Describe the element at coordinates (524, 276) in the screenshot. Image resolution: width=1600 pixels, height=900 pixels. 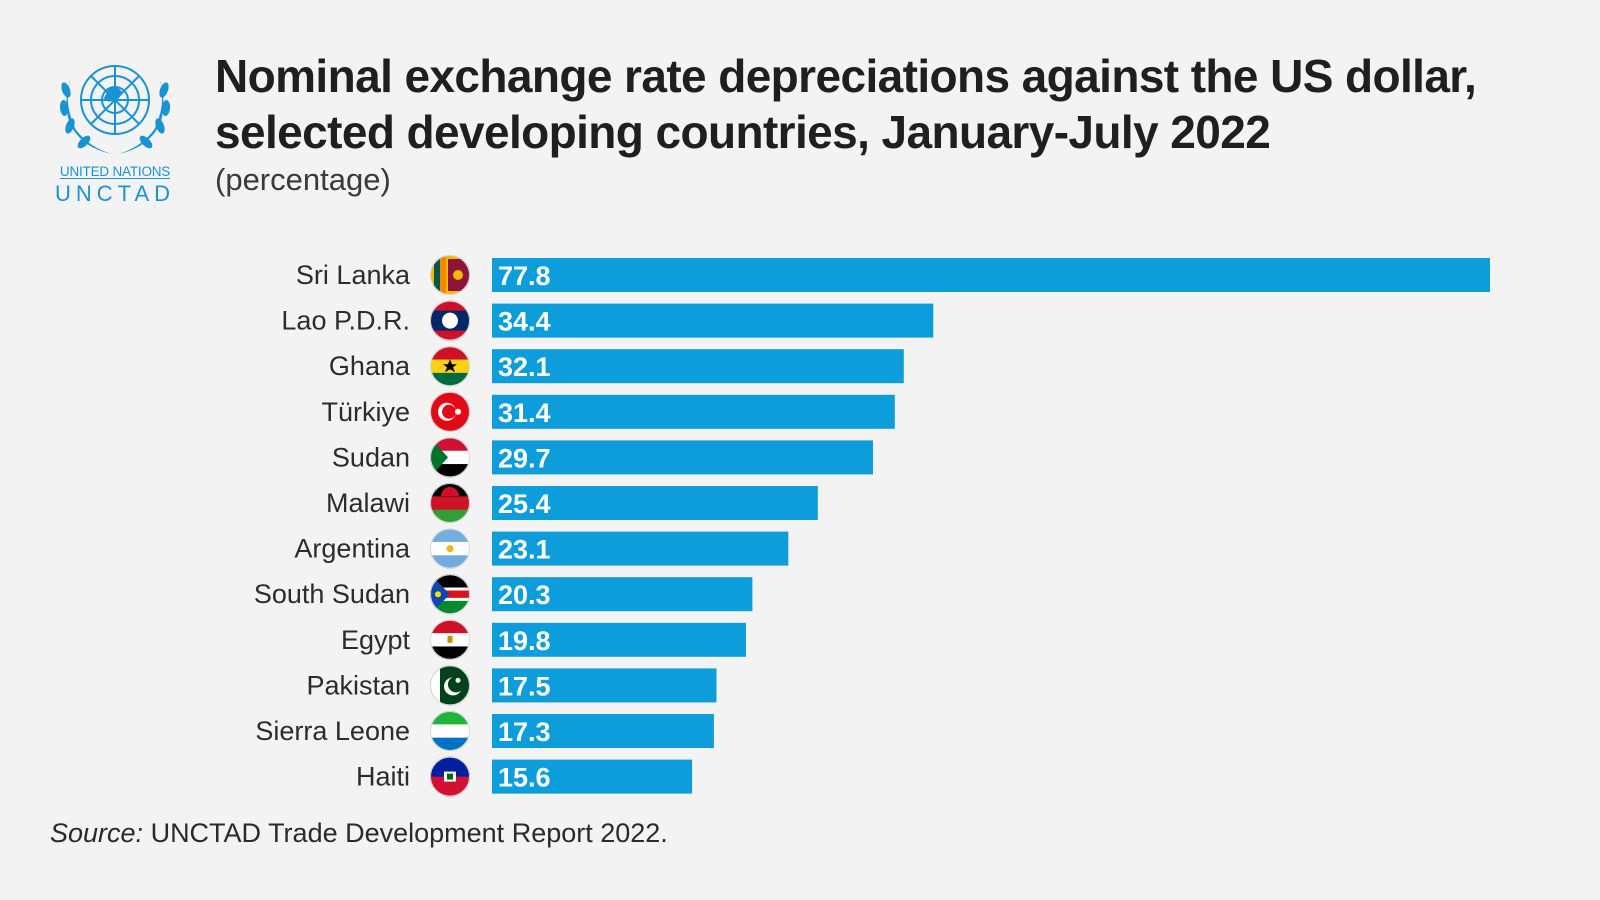
I see `value-label: 77.8` at that location.